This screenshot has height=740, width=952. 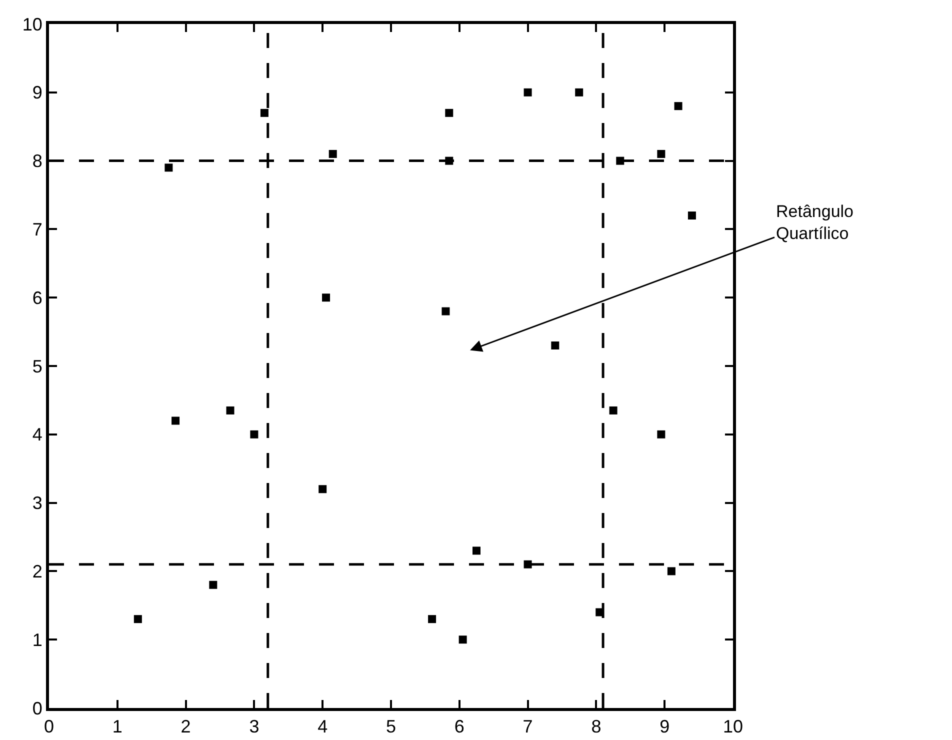 I want to click on x-tick-label: 10, so click(x=733, y=726).